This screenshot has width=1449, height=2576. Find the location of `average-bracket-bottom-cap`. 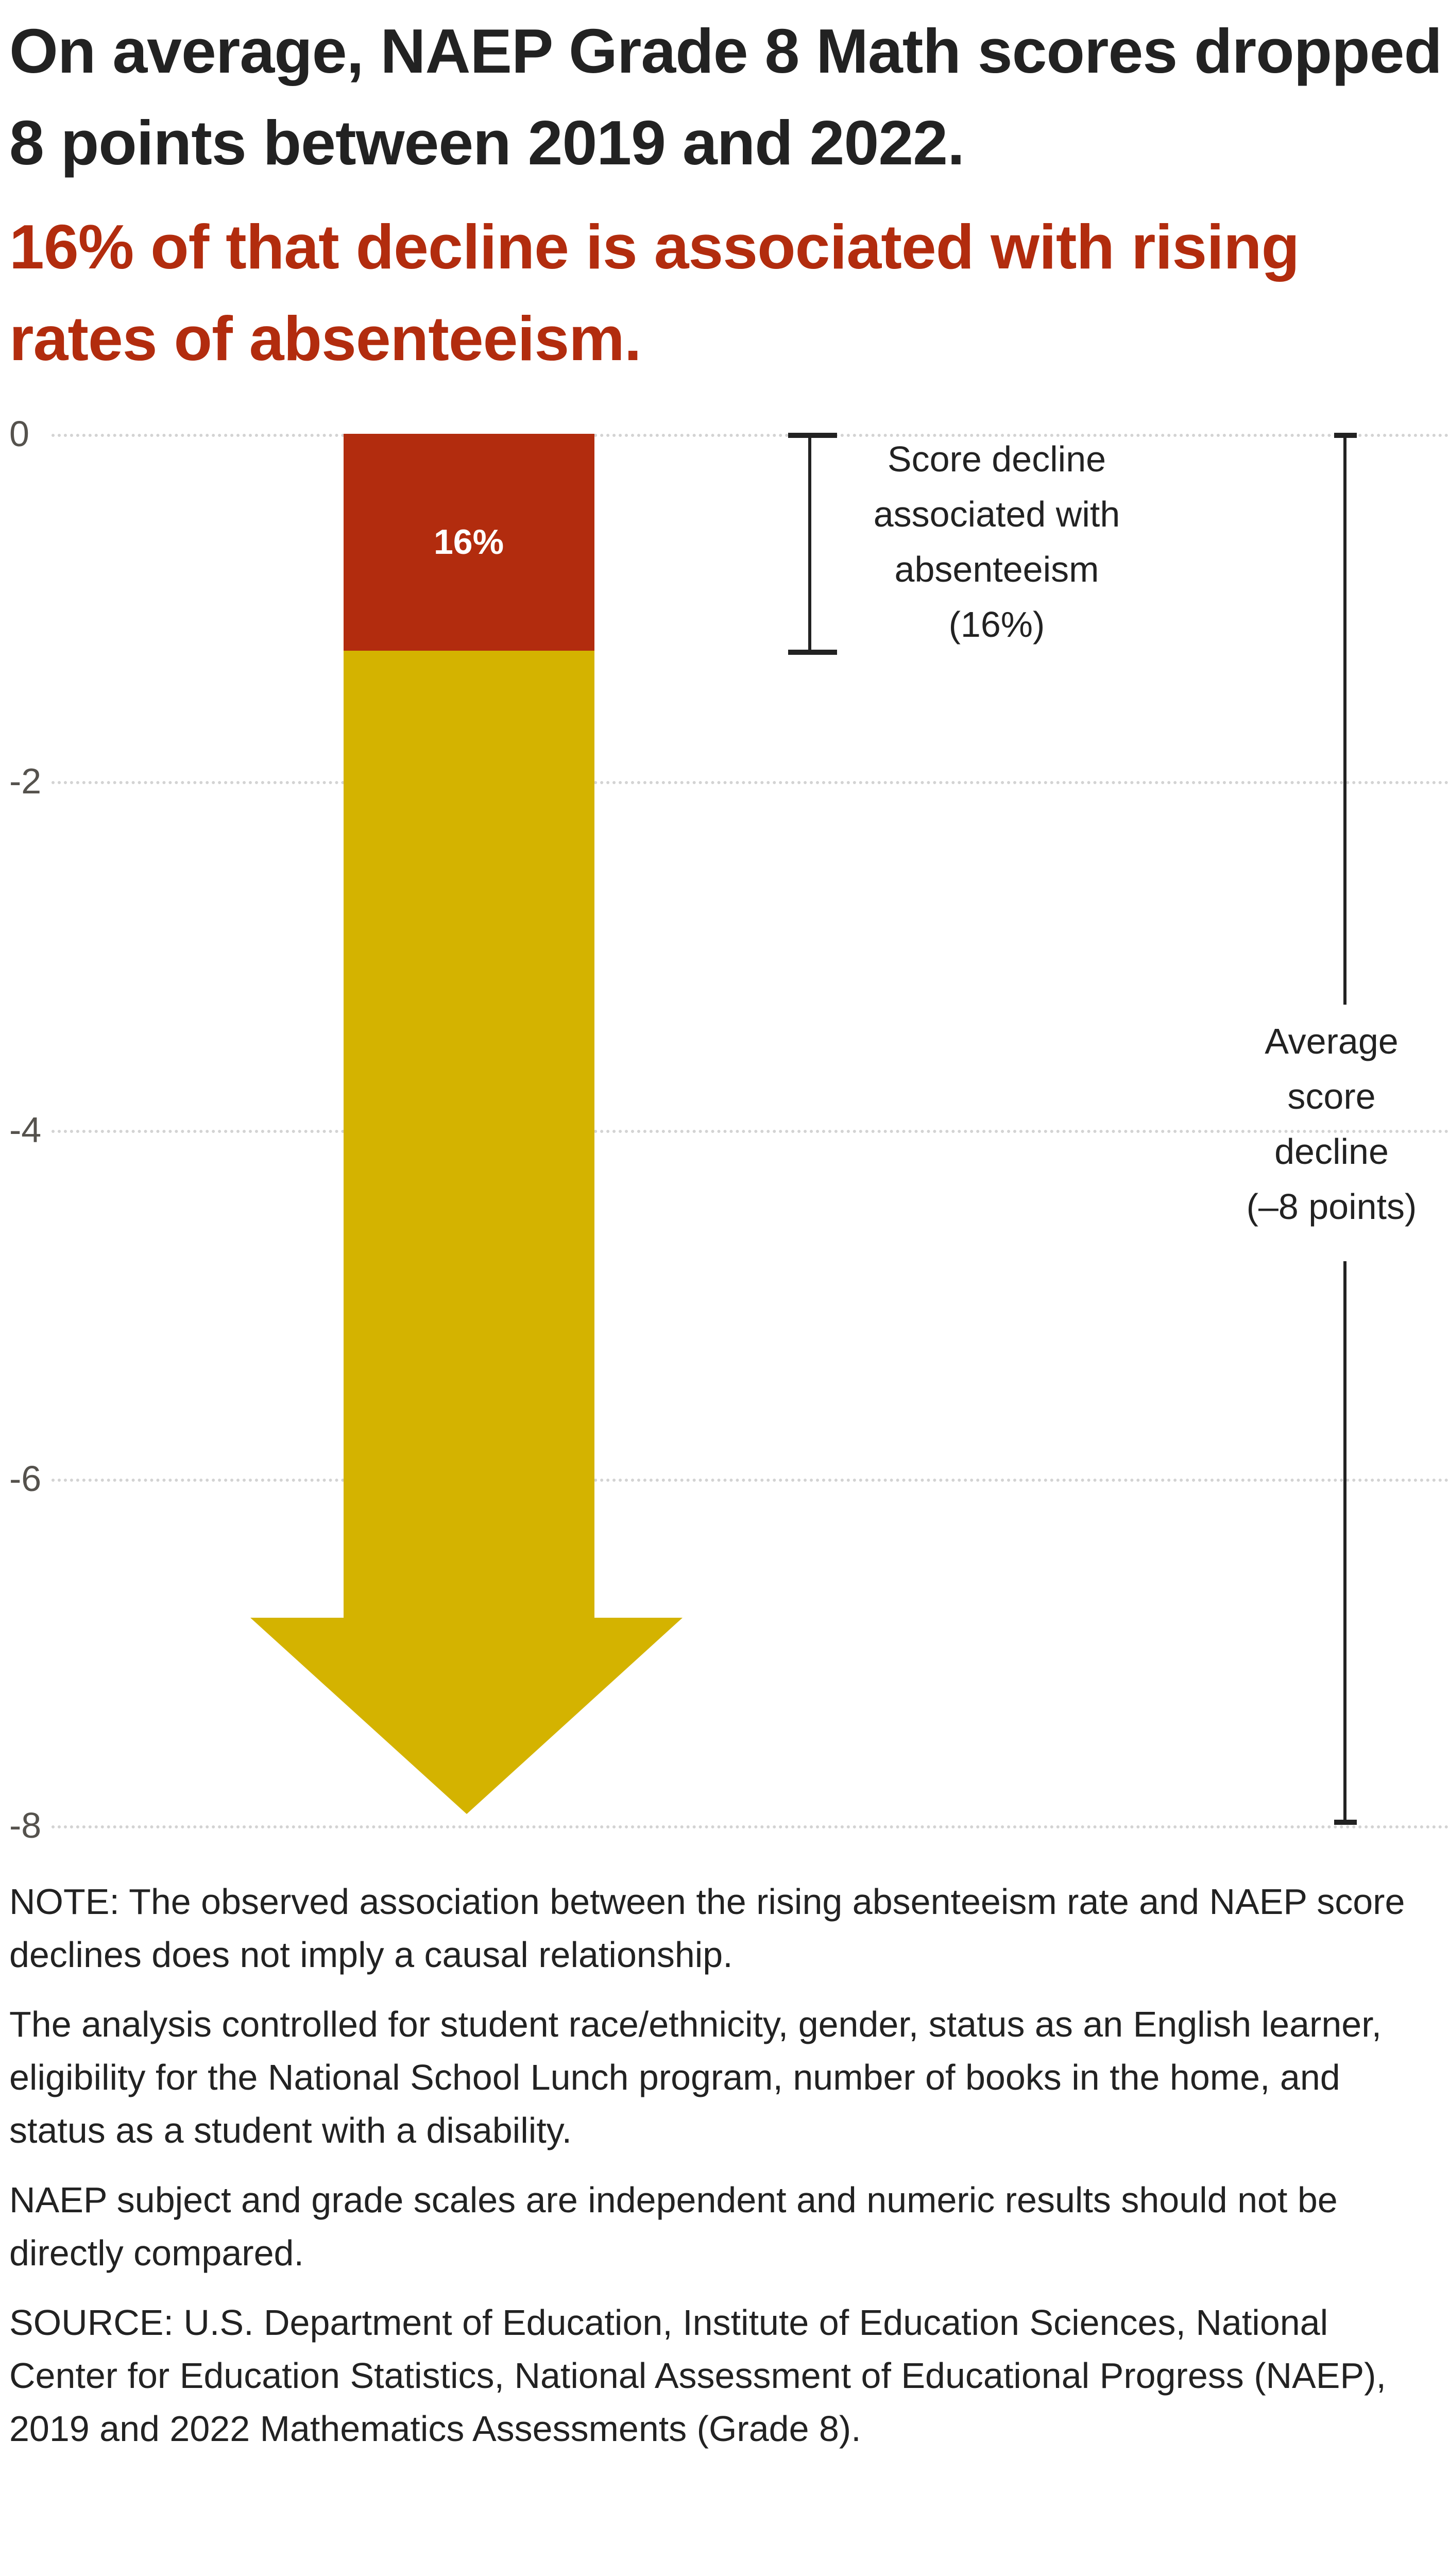

average-bracket-bottom-cap is located at coordinates (1345, 1822).